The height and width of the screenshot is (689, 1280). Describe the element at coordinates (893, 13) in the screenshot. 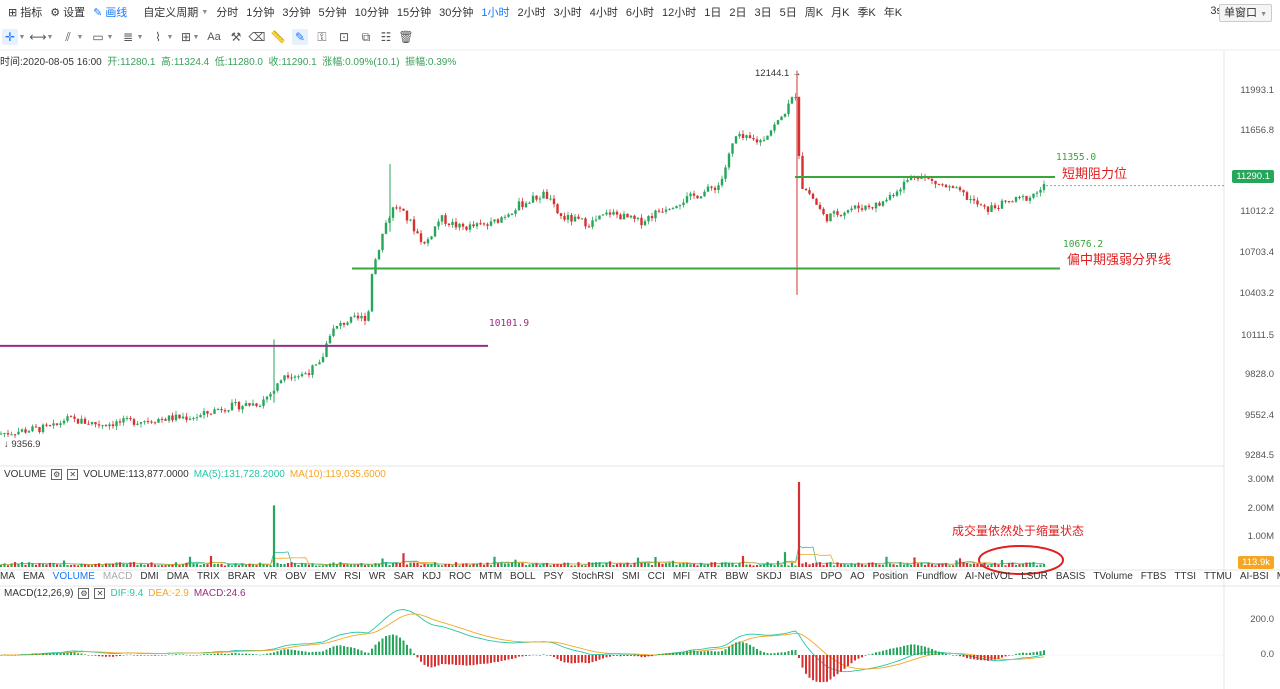

I see `period-年K: 年K` at that location.